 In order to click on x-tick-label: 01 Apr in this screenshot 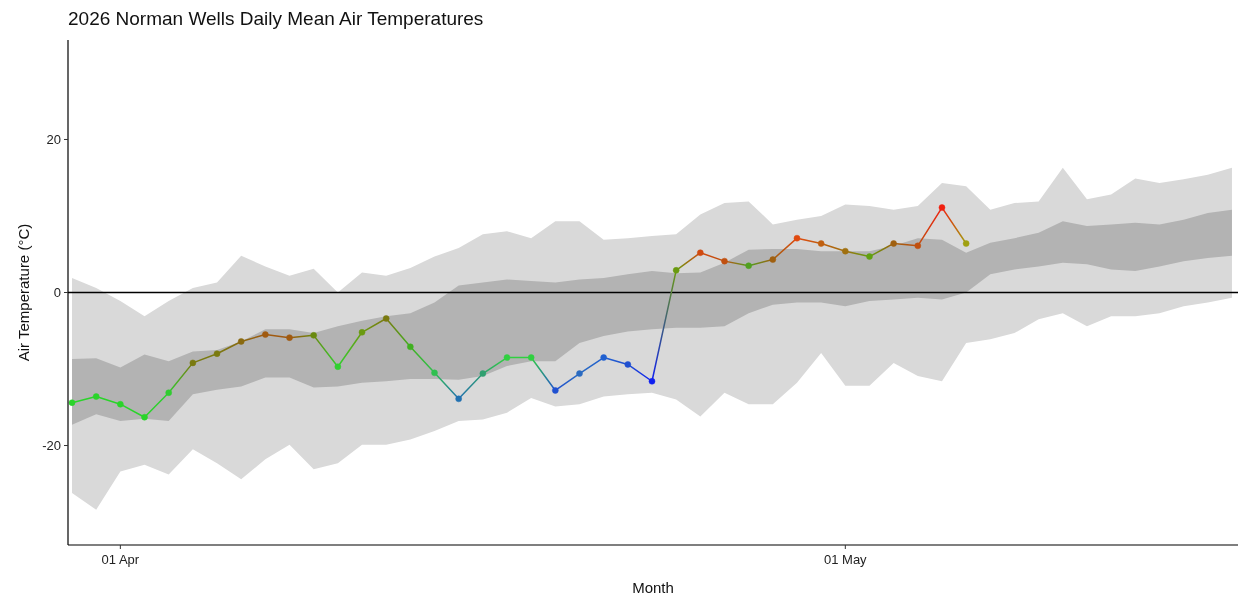, I will do `click(120, 559)`.